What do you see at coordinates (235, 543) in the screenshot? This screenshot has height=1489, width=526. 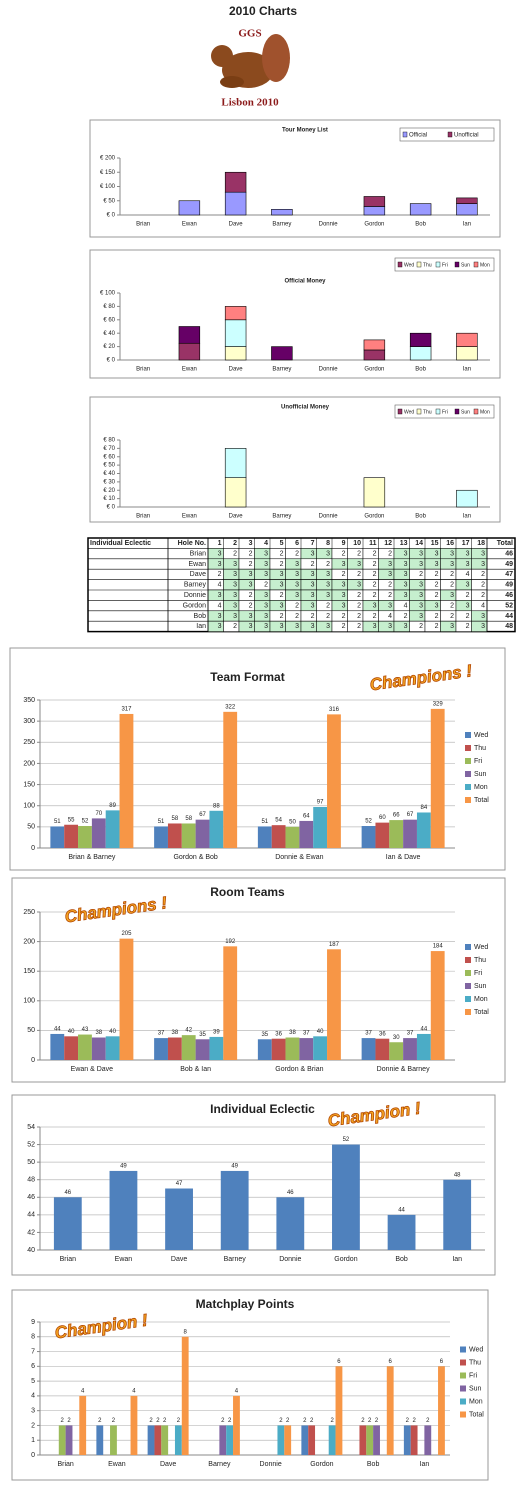 I see `hole-number: 2` at bounding box center [235, 543].